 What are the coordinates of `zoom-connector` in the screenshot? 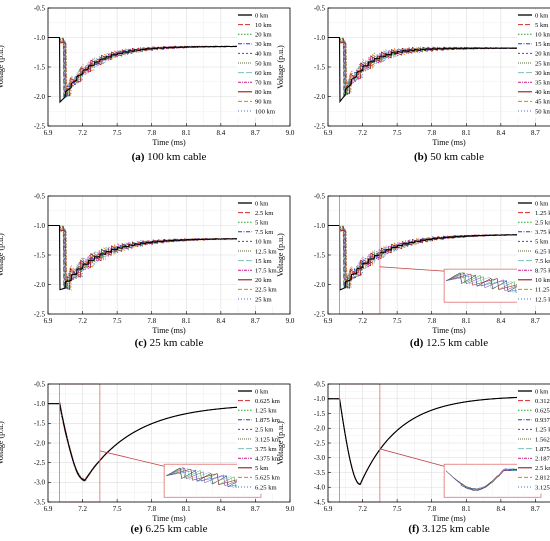 It's located at (412, 269).